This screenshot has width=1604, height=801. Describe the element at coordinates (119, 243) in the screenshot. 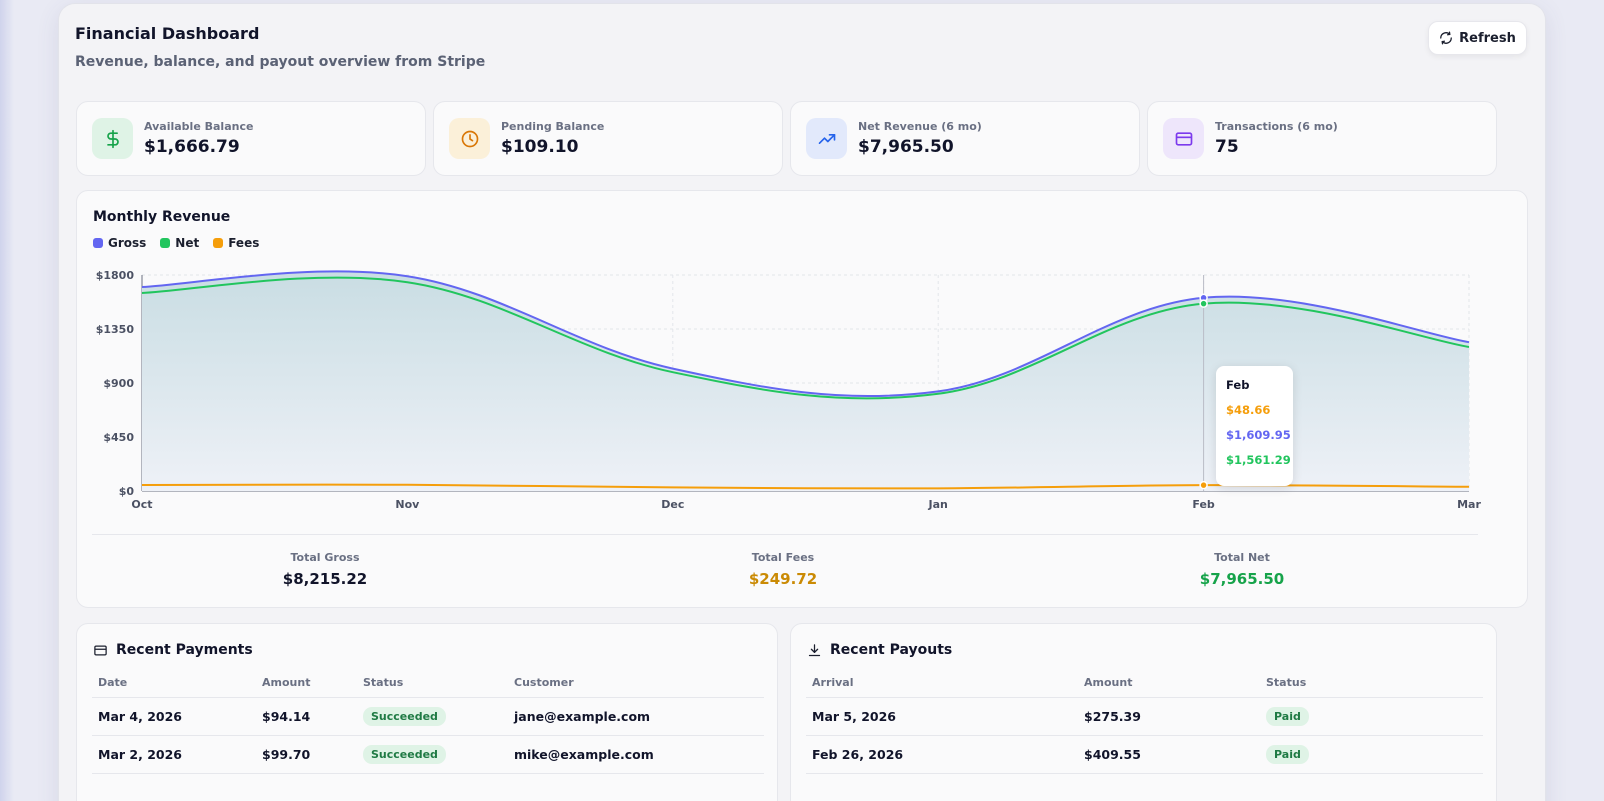

I see `legend-gross: Gross` at that location.